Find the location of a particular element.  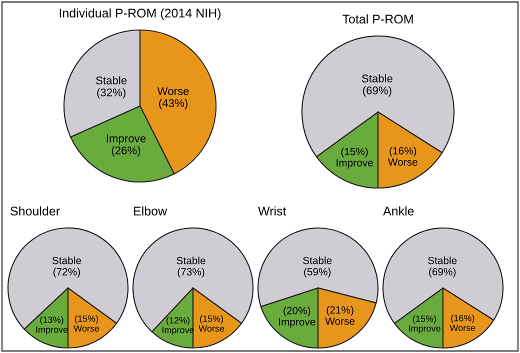

data-label: (72%) is located at coordinates (66, 273).